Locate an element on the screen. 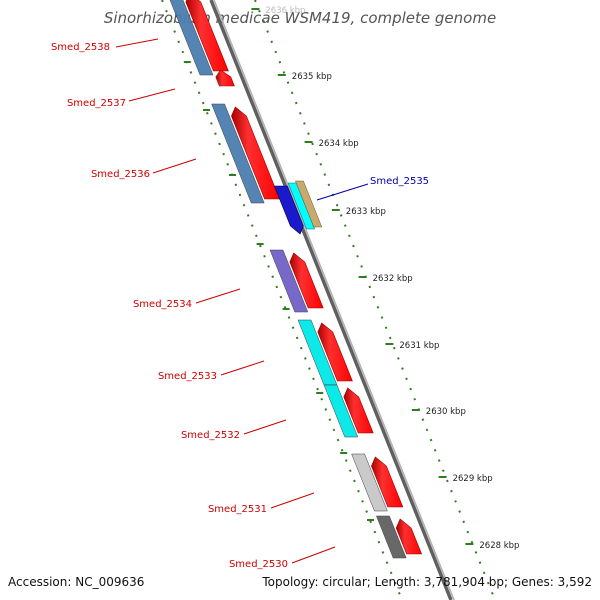 Image resolution: width=600 pixels, height=600 pixels. gene-label: Smed_2531 is located at coordinates (237, 509).